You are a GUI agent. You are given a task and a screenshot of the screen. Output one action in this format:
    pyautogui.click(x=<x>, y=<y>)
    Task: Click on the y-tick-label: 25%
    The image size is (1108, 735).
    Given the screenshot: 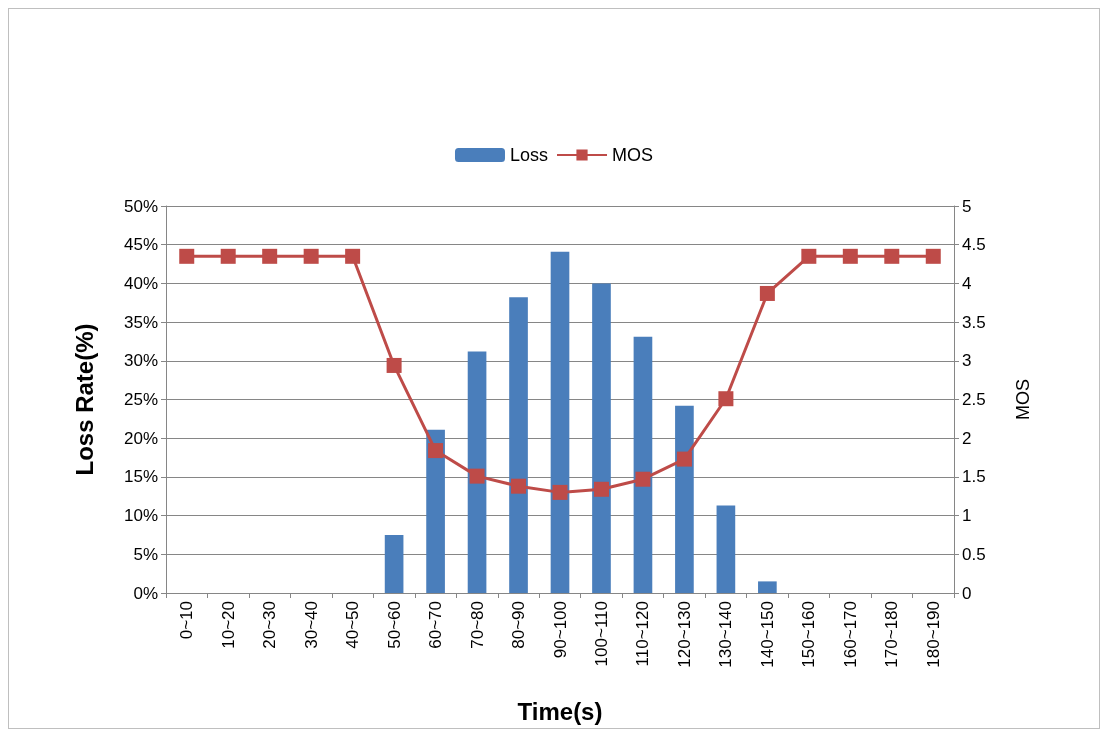 What is the action you would take?
    pyautogui.click(x=140, y=399)
    